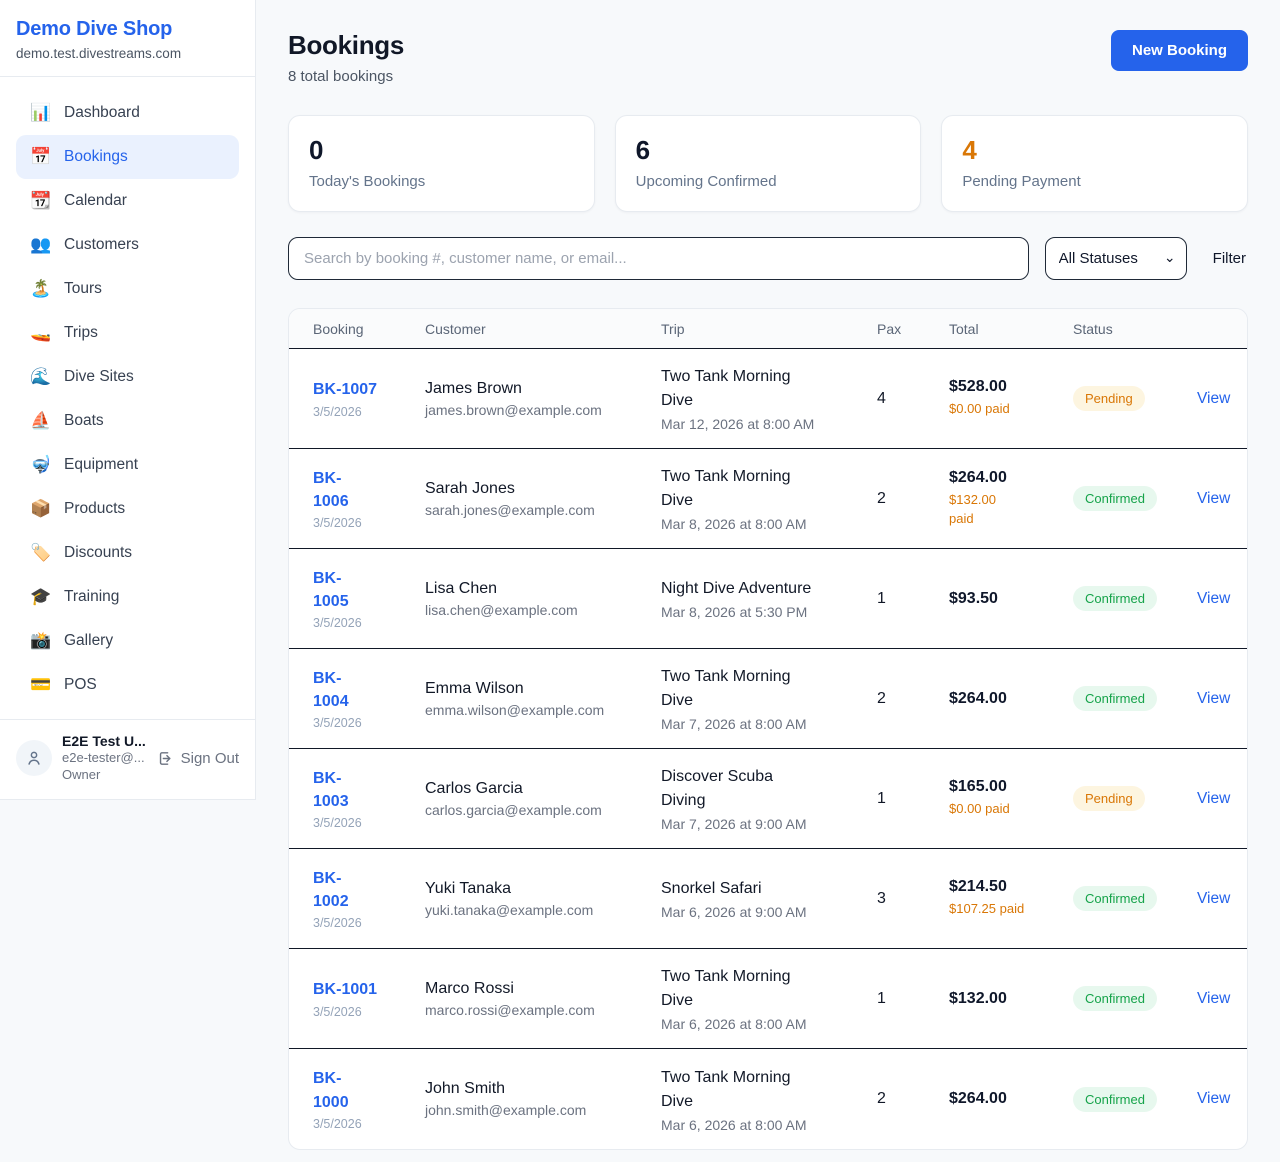  I want to click on status-badge: Confirmed, so click(1115, 598).